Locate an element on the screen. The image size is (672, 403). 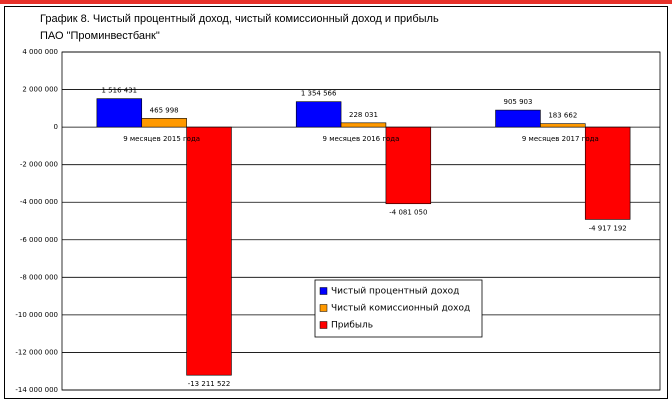
data-label: 1 516 431 is located at coordinates (119, 91).